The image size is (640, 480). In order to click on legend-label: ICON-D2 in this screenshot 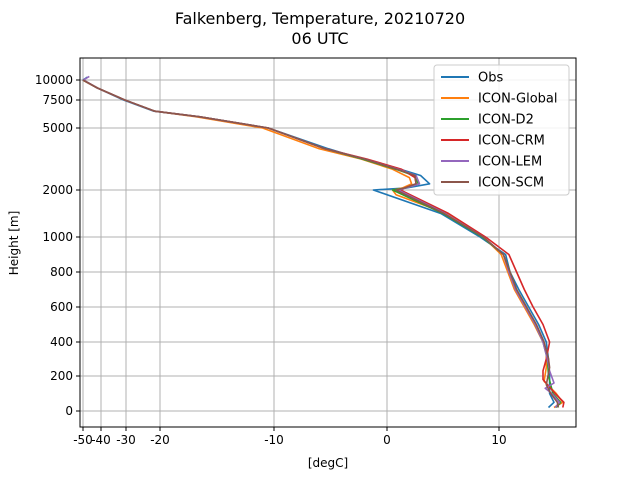, I will do `click(506, 120)`.